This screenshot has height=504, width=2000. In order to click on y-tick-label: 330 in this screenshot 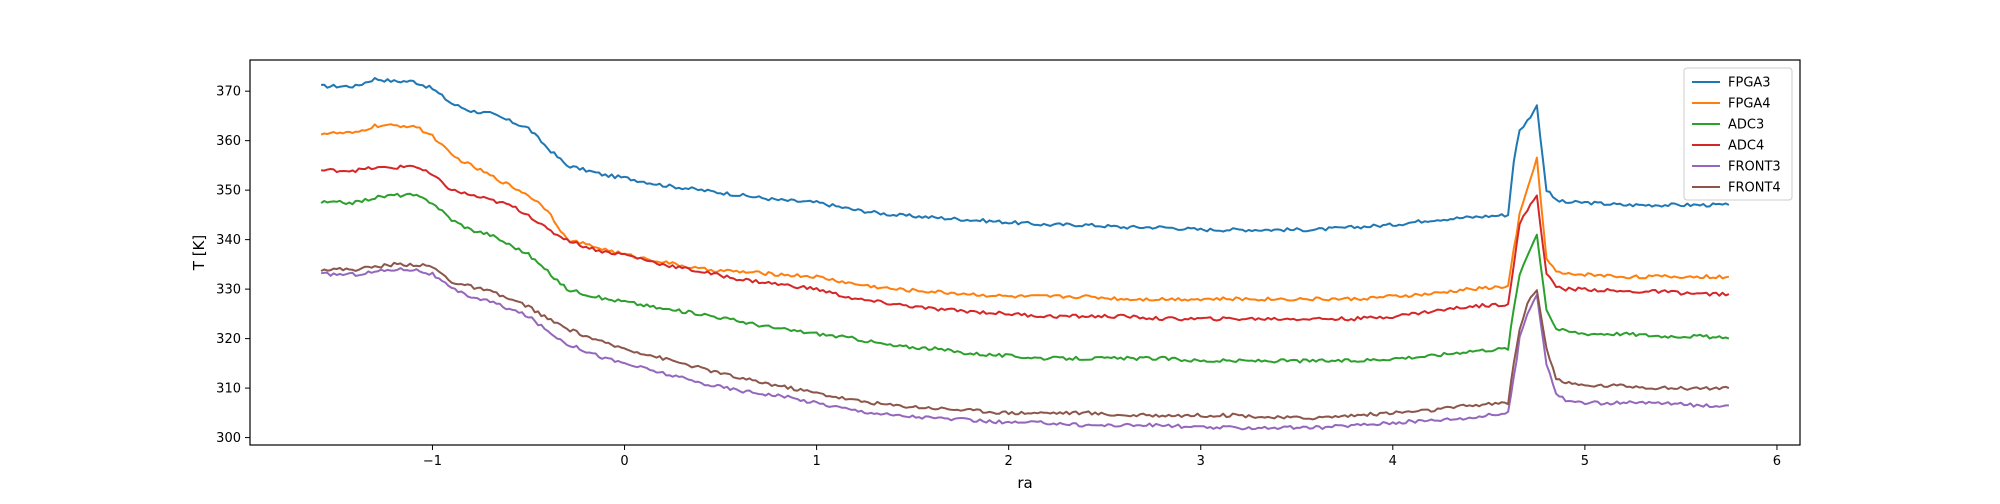, I will do `click(228, 290)`.